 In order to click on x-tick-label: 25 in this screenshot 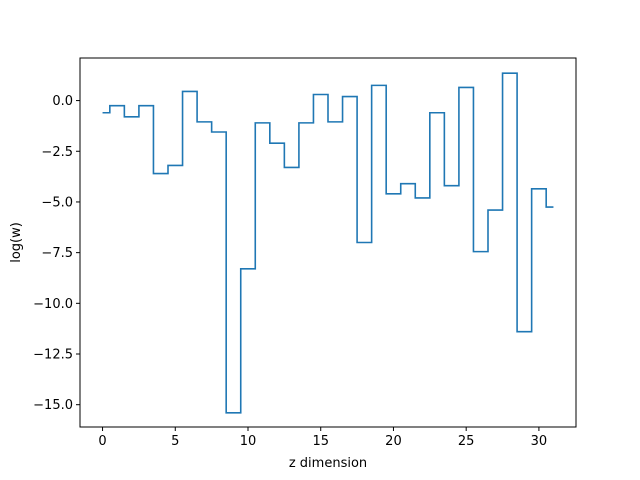, I will do `click(466, 441)`.